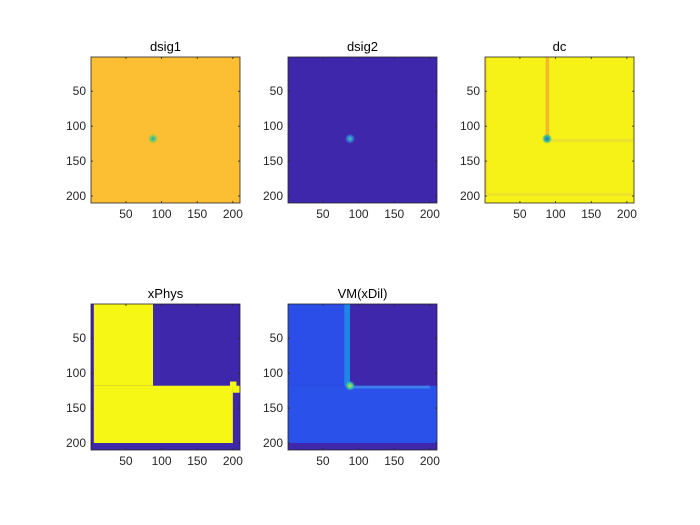 This screenshot has height=525, width=700. Describe the element at coordinates (363, 293) in the screenshot. I see `panel-title: VM(xDil)` at that location.